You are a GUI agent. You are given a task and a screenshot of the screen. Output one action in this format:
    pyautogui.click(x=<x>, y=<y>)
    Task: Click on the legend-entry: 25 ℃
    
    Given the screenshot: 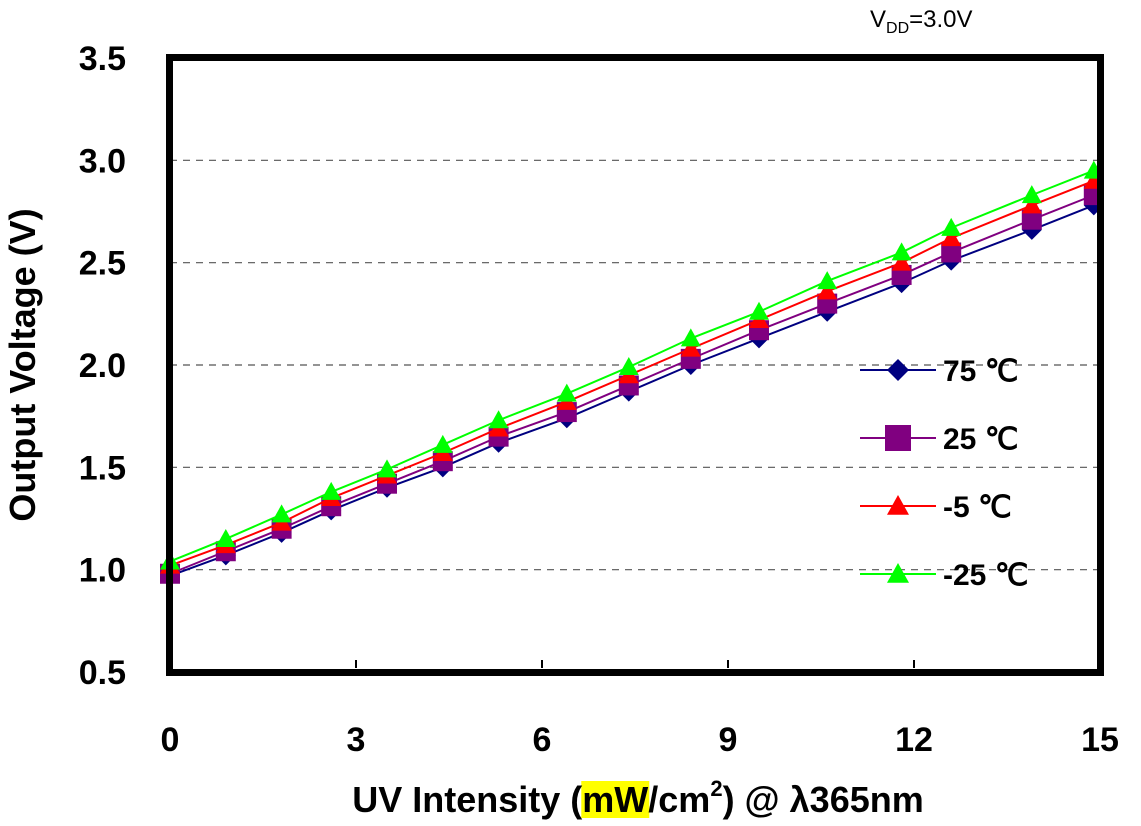 What is the action you would take?
    pyautogui.click(x=939, y=439)
    